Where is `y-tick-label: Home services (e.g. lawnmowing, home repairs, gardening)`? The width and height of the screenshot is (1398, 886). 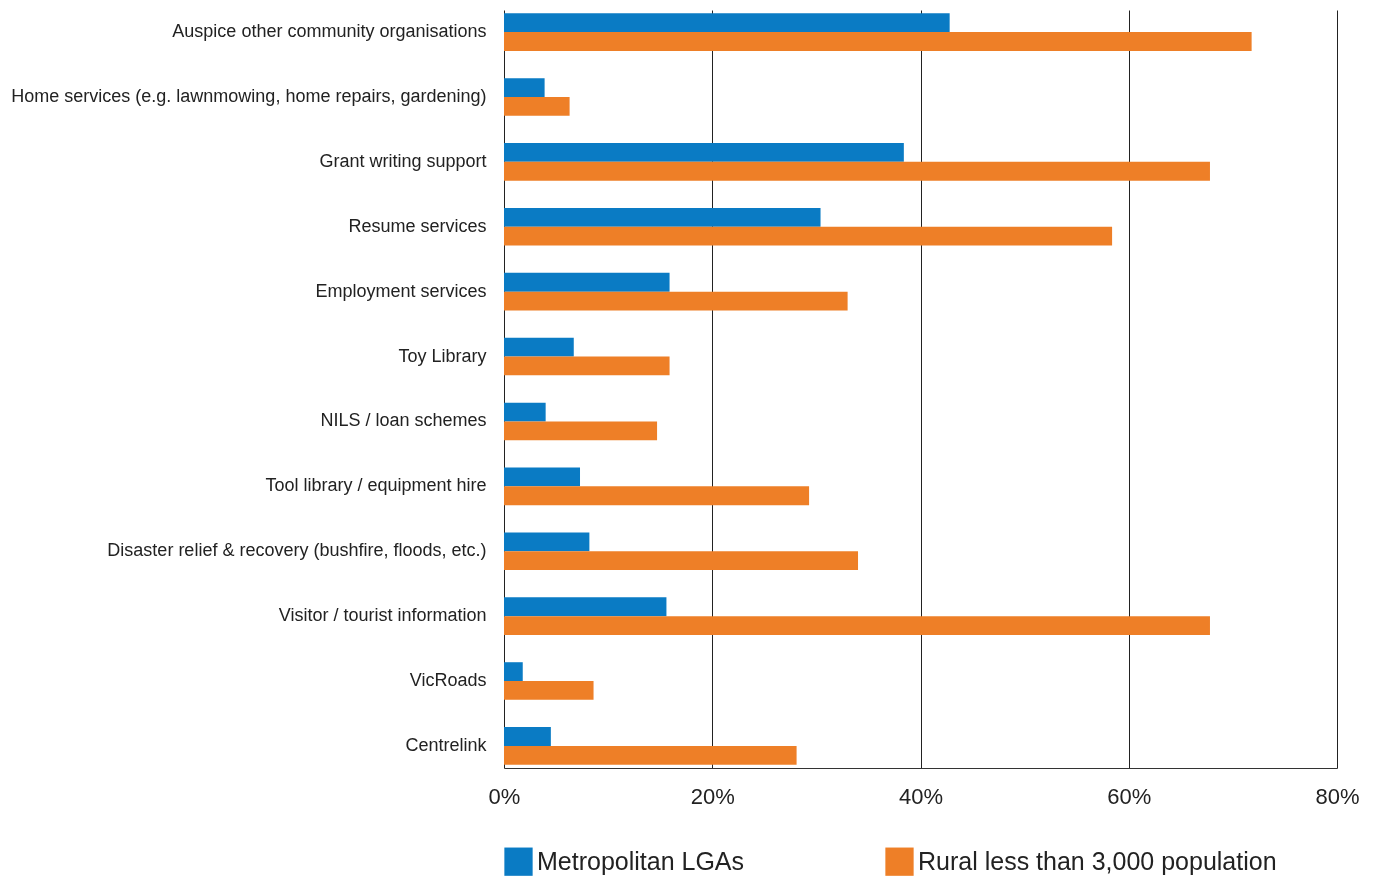 y-tick-label: Home services (e.g. lawnmowing, home repairs, gardening) is located at coordinates (249, 95).